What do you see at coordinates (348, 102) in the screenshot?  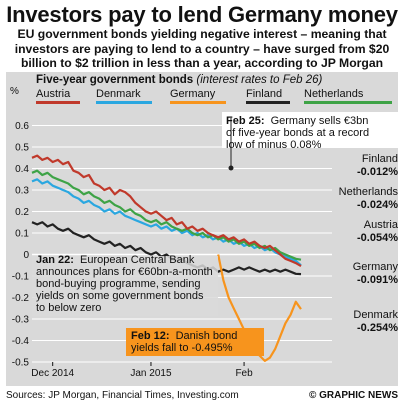 I see `legend-swatch-netherlands` at bounding box center [348, 102].